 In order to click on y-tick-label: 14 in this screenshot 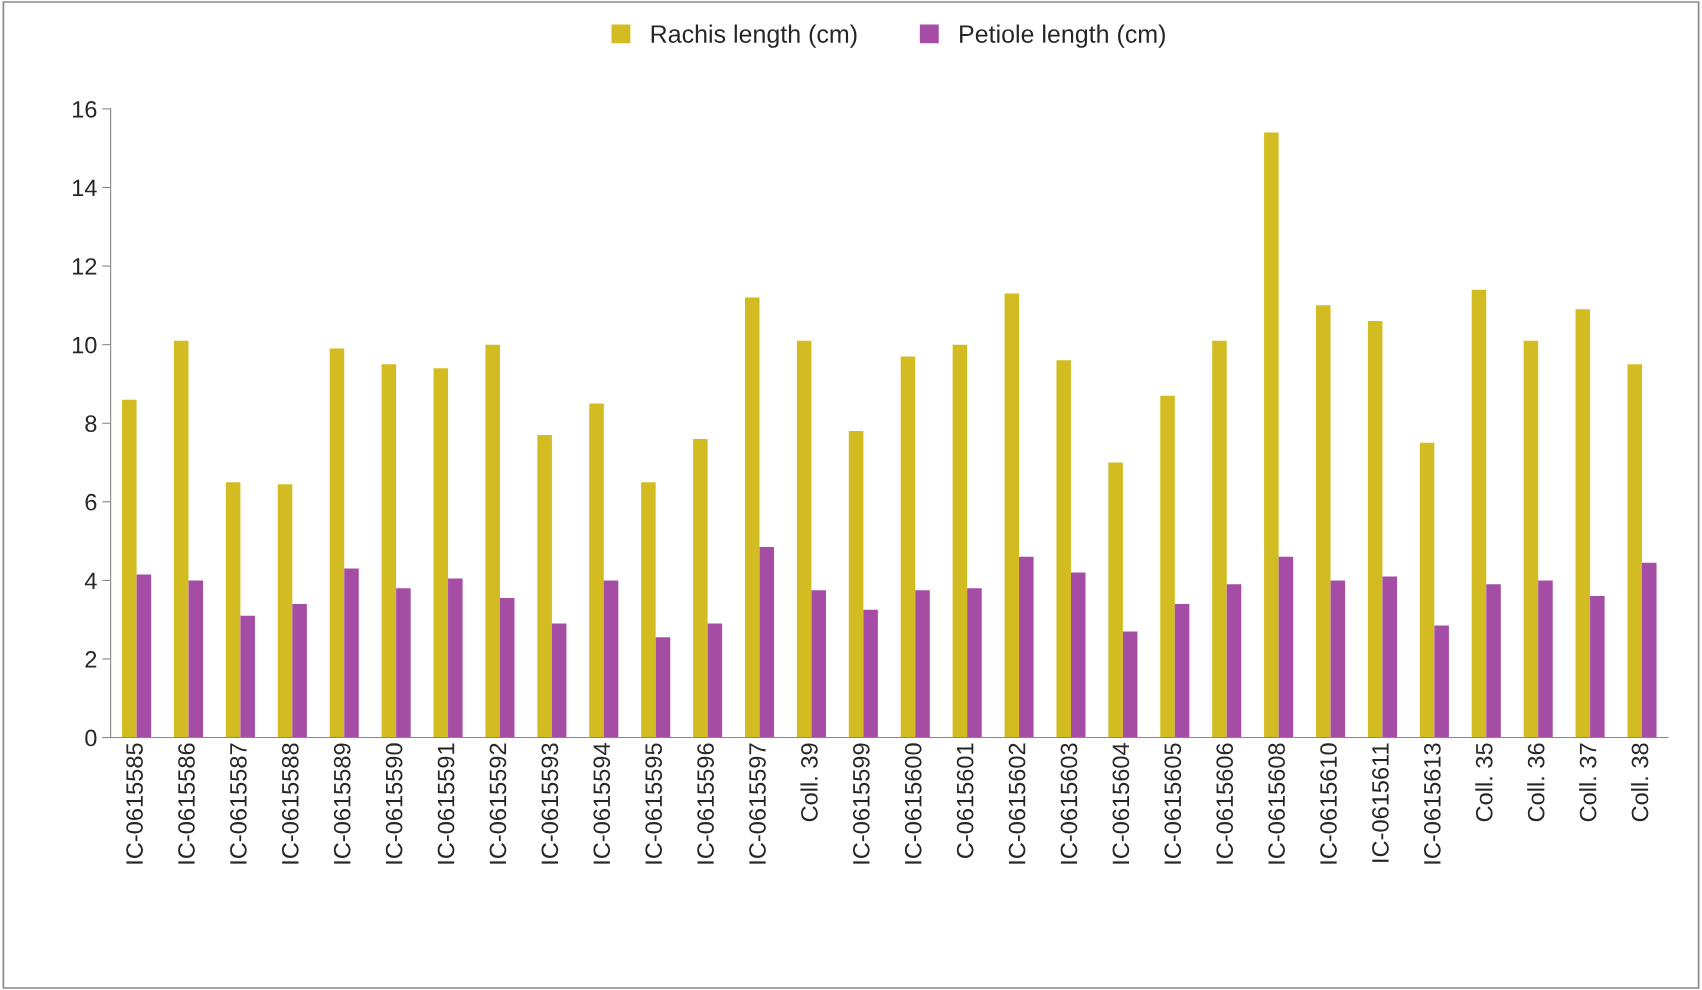, I will do `click(84, 188)`.